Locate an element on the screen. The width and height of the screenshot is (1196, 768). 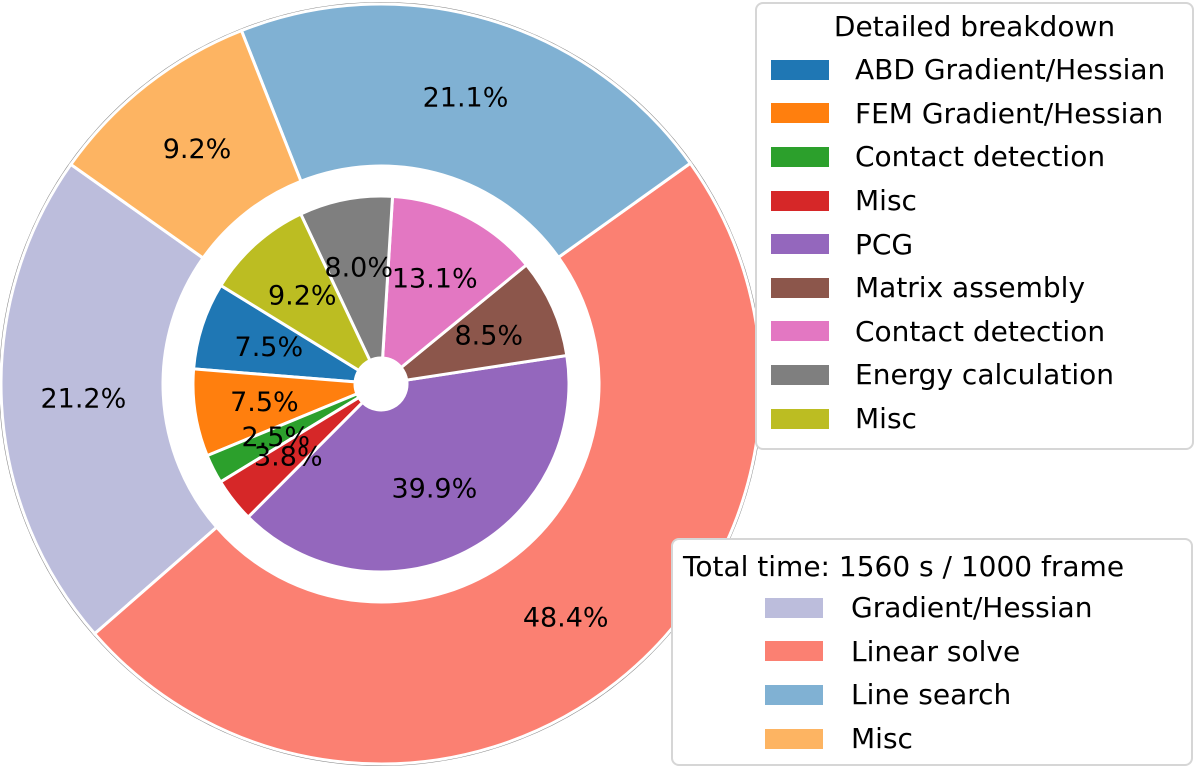
legend-title: Detailed breakdown is located at coordinates (974, 26).